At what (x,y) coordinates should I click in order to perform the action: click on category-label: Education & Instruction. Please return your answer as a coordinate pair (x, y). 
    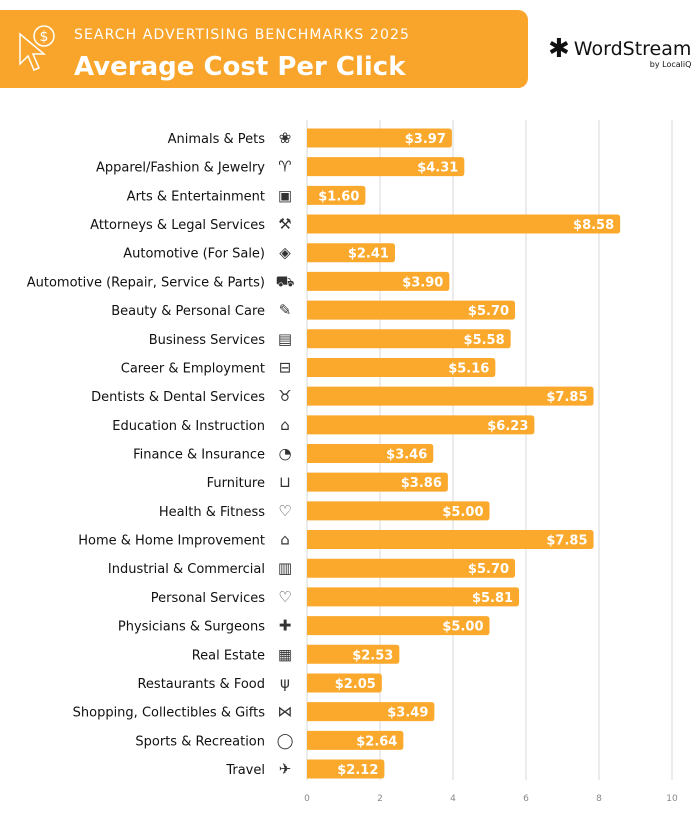
    Looking at the image, I should click on (188, 426).